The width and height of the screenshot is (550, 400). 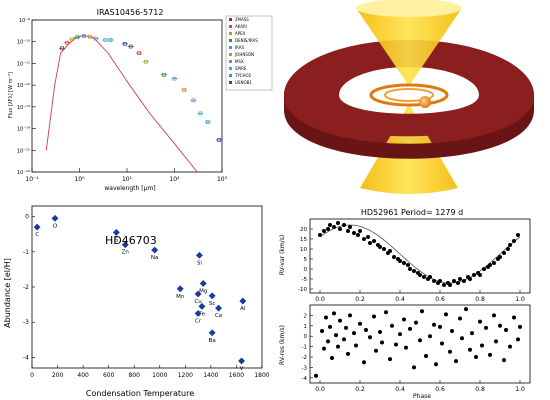 What do you see at coordinates (155, 258) in the screenshot?
I see `abundance-point-label: Na` at bounding box center [155, 258].